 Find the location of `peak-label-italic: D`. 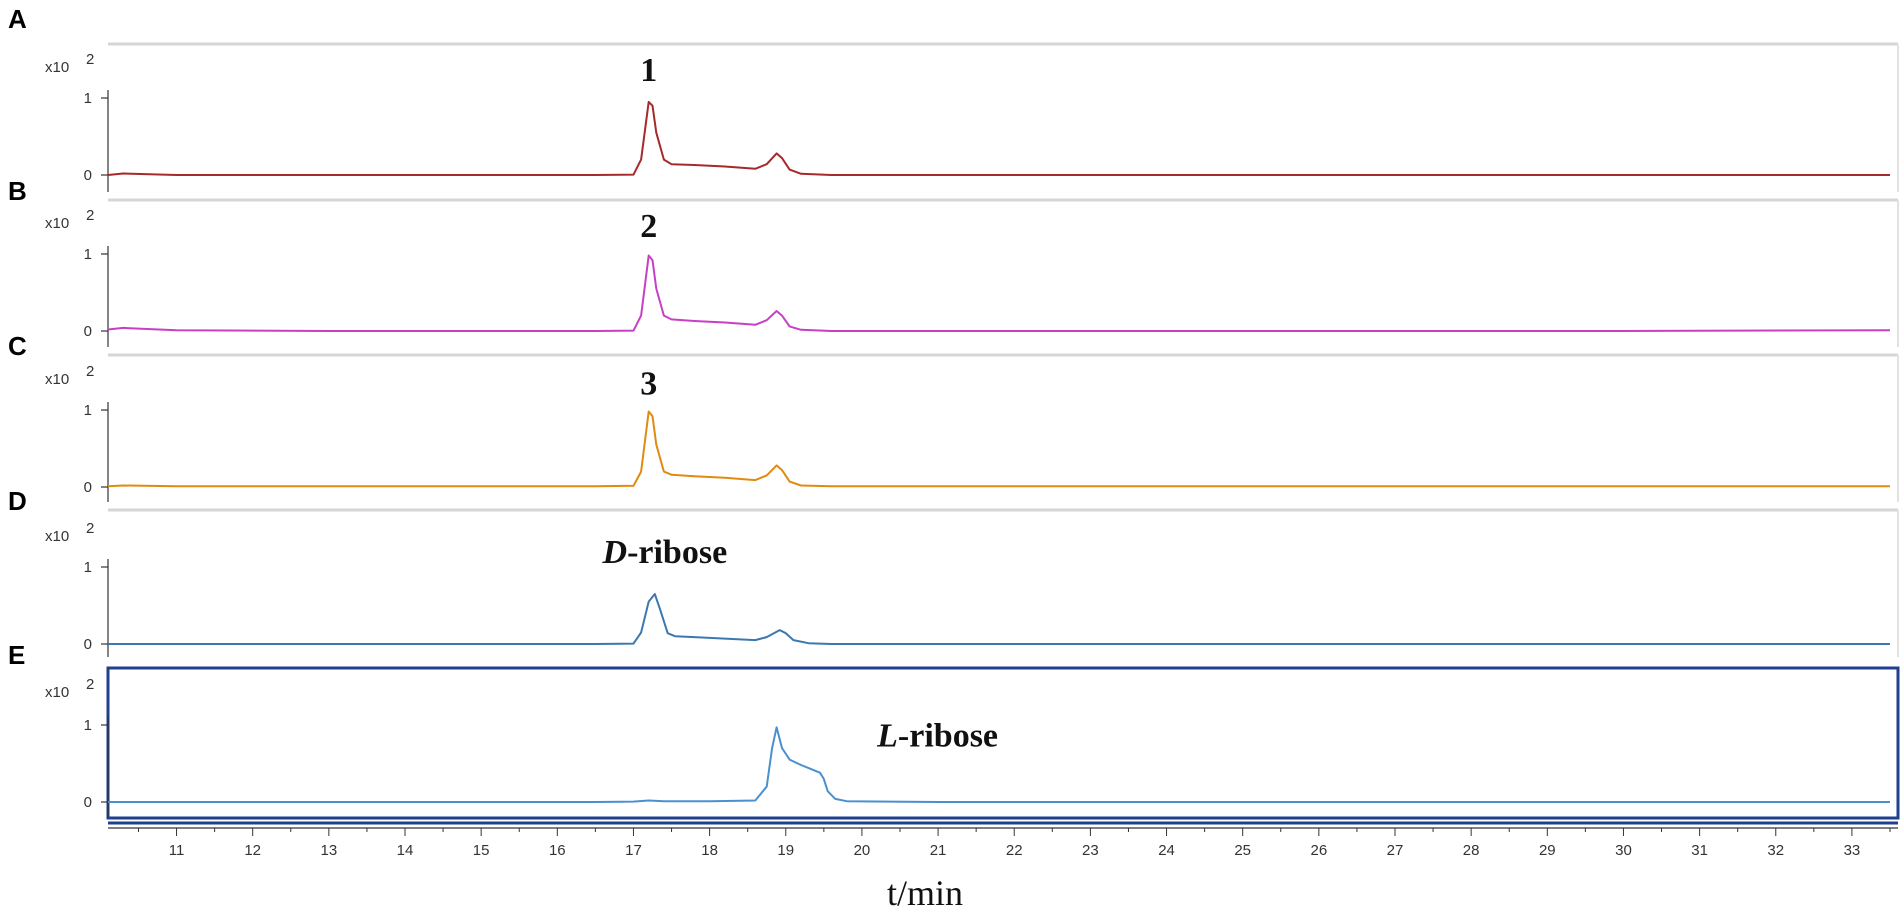

peak-label-italic: D is located at coordinates (615, 552).